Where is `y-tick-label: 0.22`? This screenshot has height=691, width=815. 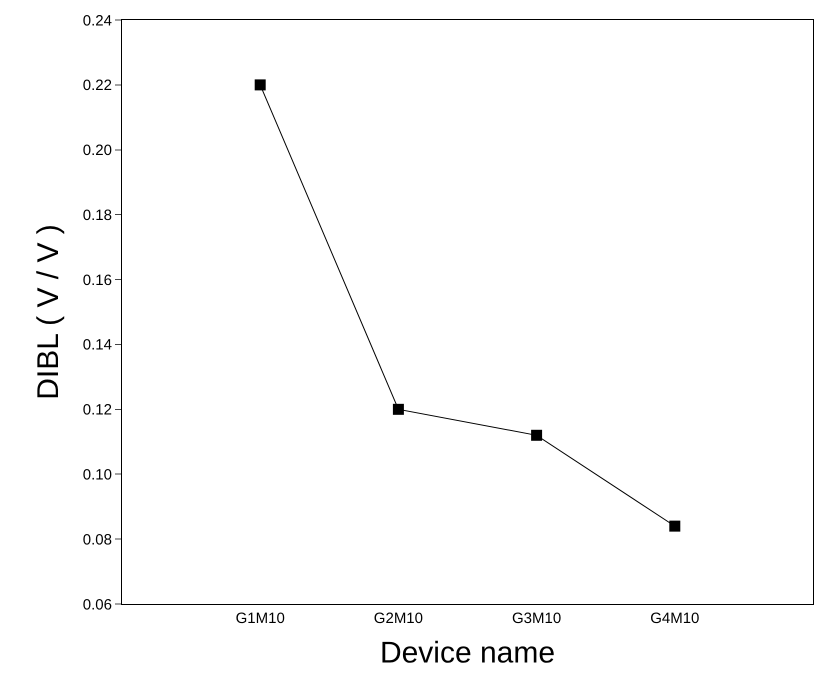 y-tick-label: 0.22 is located at coordinates (97, 85).